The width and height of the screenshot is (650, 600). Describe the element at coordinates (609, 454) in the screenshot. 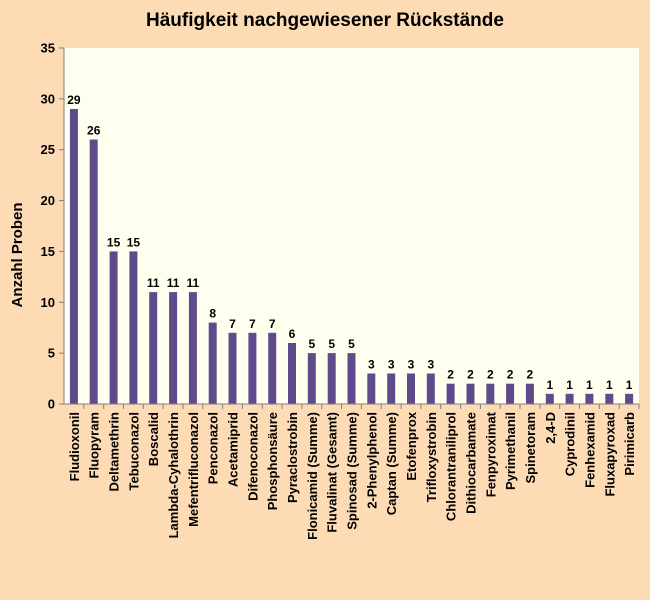

I see `category-label: Fluxapyroxad` at that location.